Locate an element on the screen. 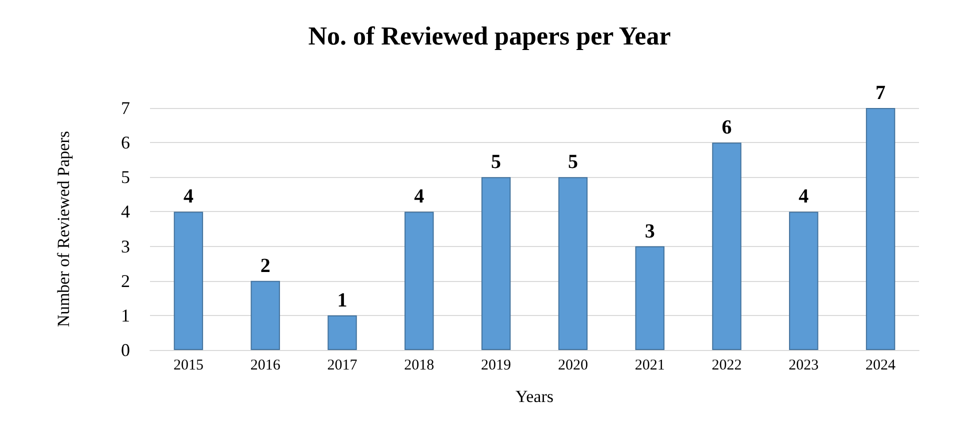 Image resolution: width=979 pixels, height=446 pixels. x-tick-label: 2023 is located at coordinates (803, 366).